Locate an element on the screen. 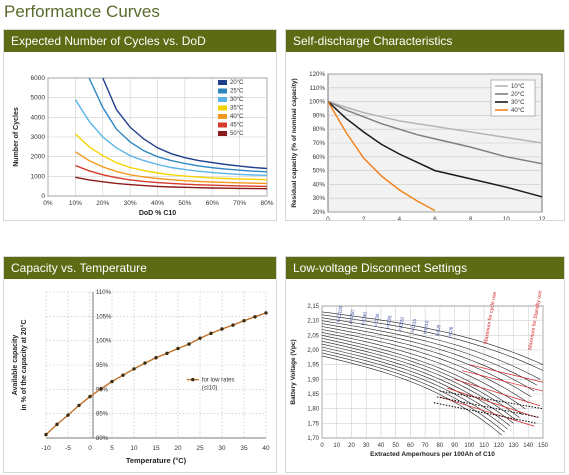 The image size is (569, 475). rate-label: I=C/20 is located at coordinates (401, 323).